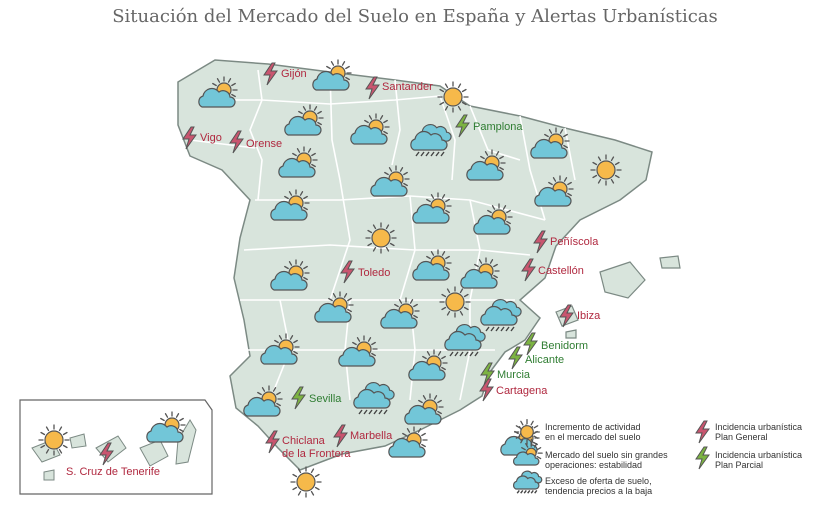 The image size is (830, 522). What do you see at coordinates (374, 273) in the screenshot?
I see `alert-label: Toledo` at bounding box center [374, 273].